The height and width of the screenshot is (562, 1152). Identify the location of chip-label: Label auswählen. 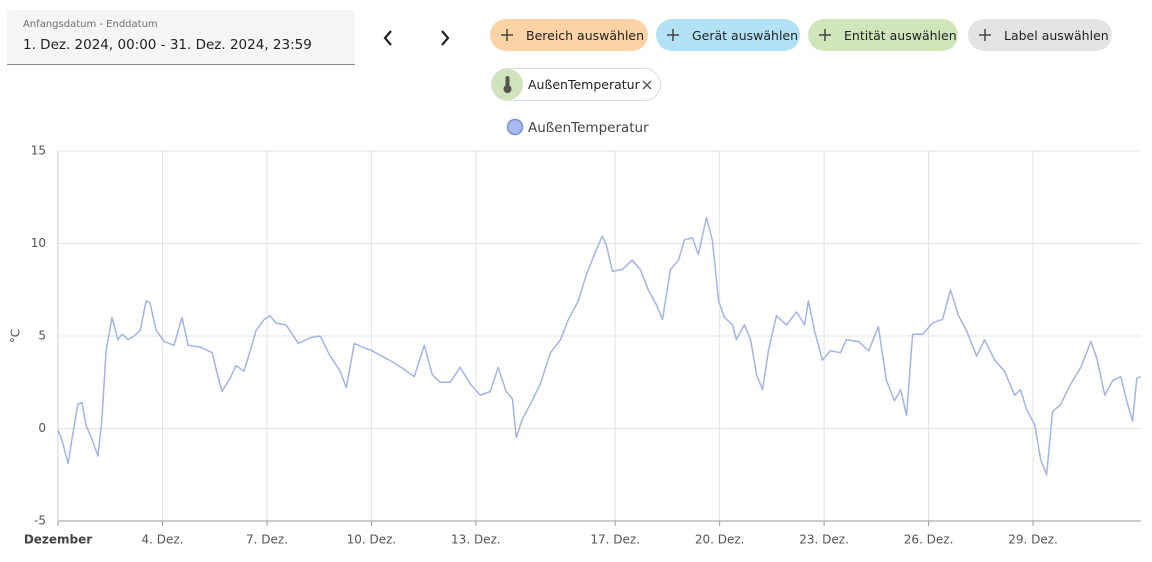
(1056, 35).